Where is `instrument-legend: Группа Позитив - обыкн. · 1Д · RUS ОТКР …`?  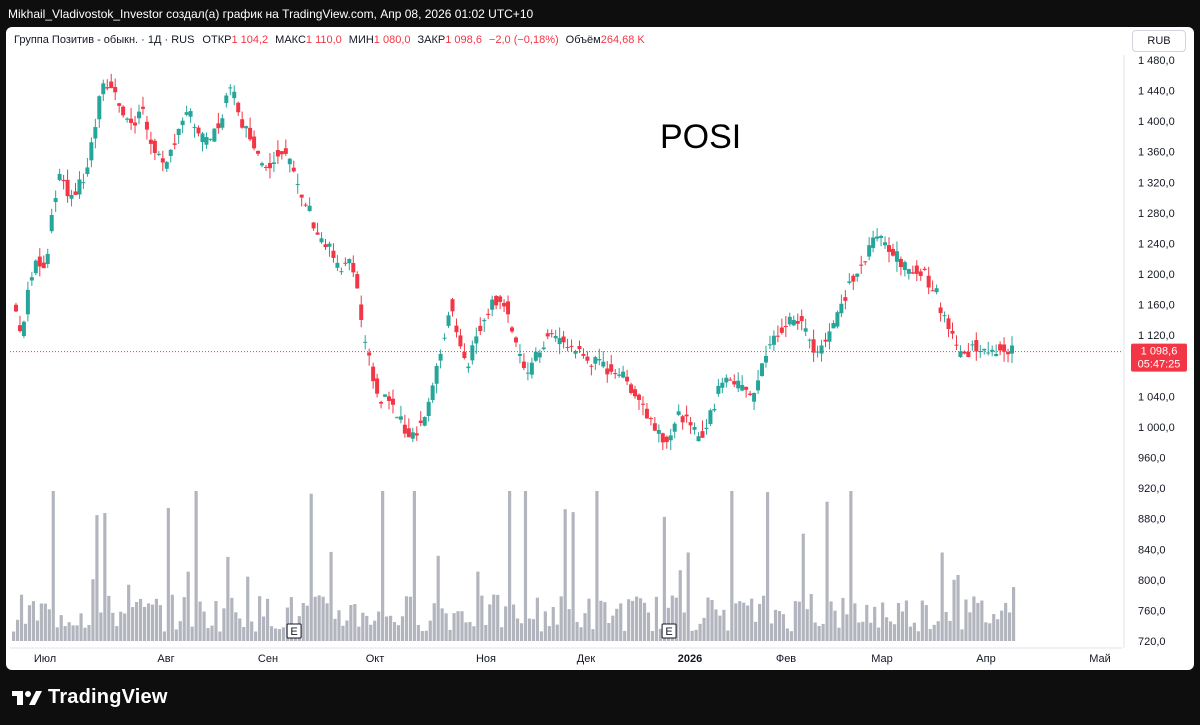 instrument-legend: Группа Позитив - обыкн. · 1Д · RUS ОТКР … is located at coordinates (333, 40).